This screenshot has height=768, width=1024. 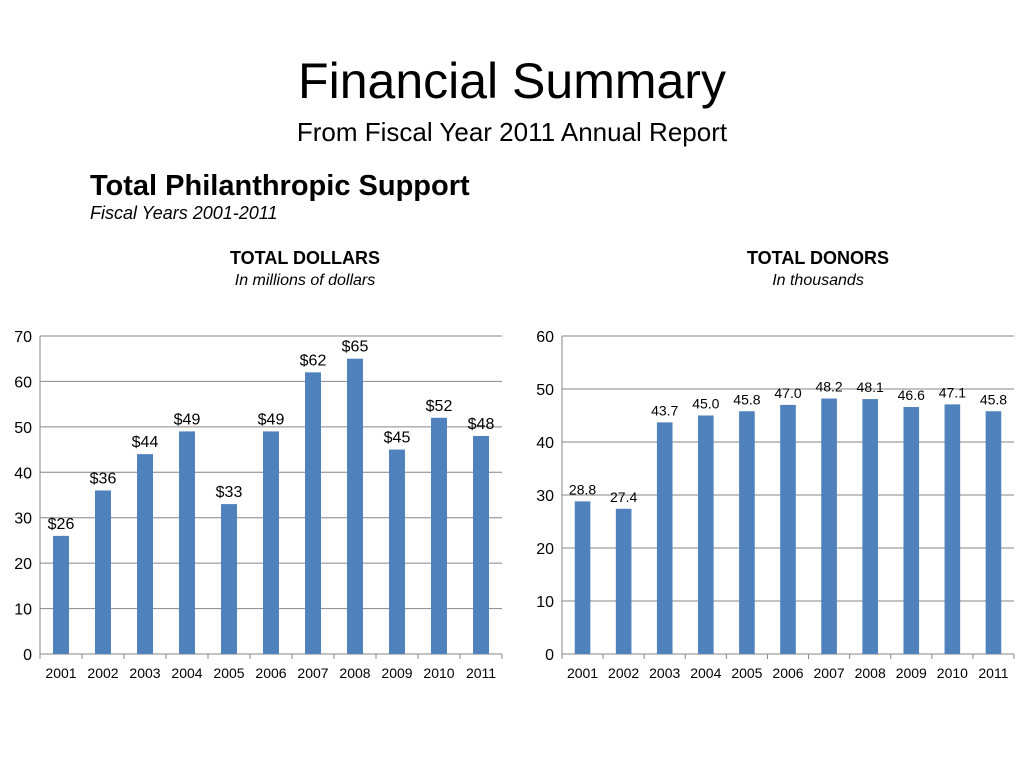 What do you see at coordinates (911, 395) in the screenshot?
I see `data-label: 46.6` at bounding box center [911, 395].